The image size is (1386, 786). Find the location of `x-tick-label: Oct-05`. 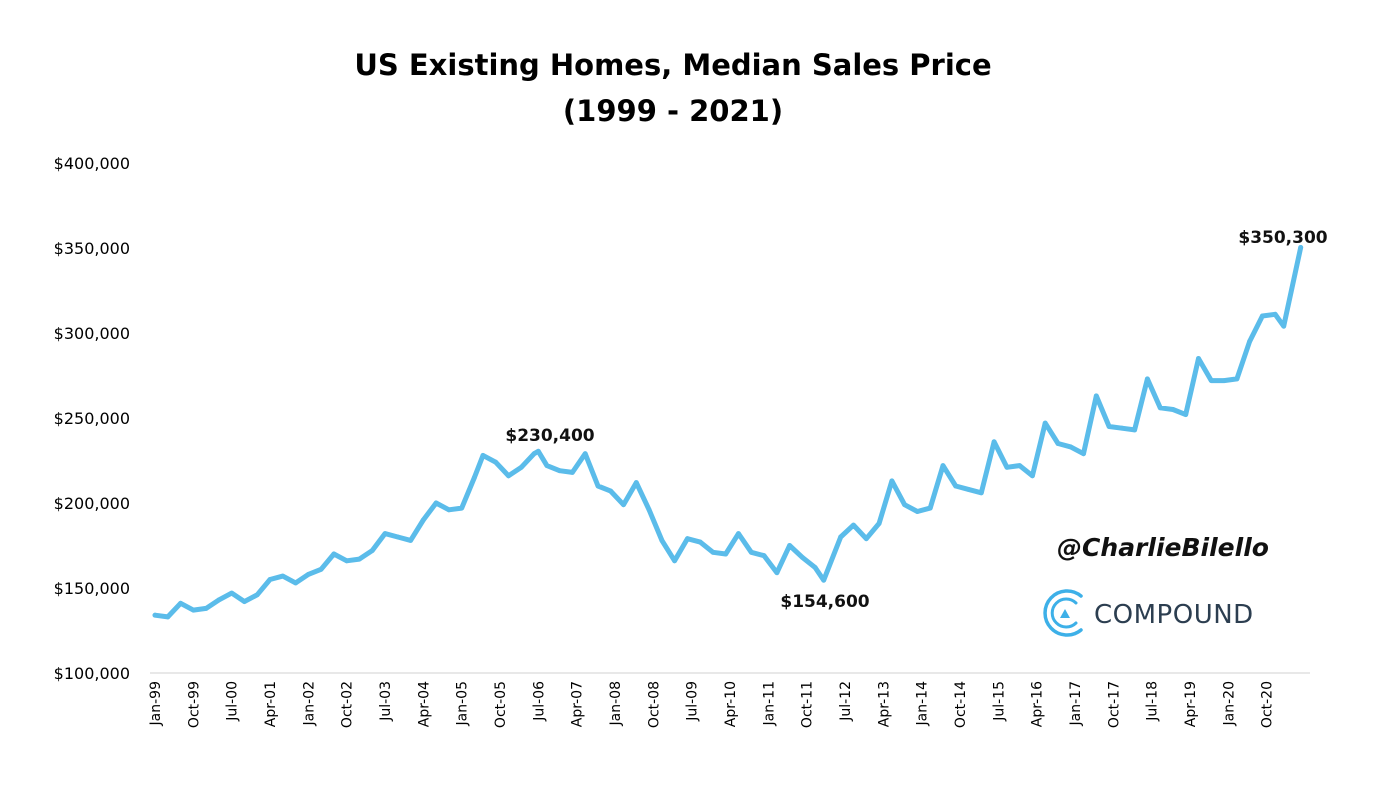

x-tick-label: Oct-05 is located at coordinates (501, 704).